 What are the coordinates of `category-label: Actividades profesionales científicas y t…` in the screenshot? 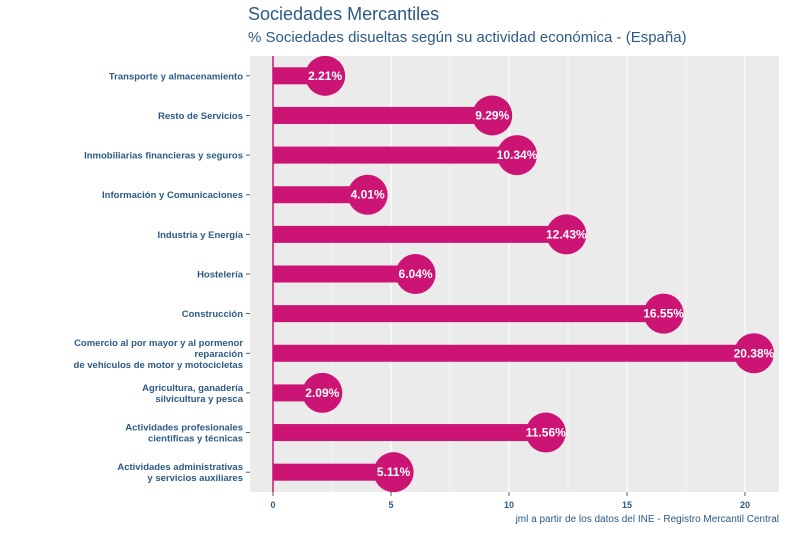 It's located at (184, 434).